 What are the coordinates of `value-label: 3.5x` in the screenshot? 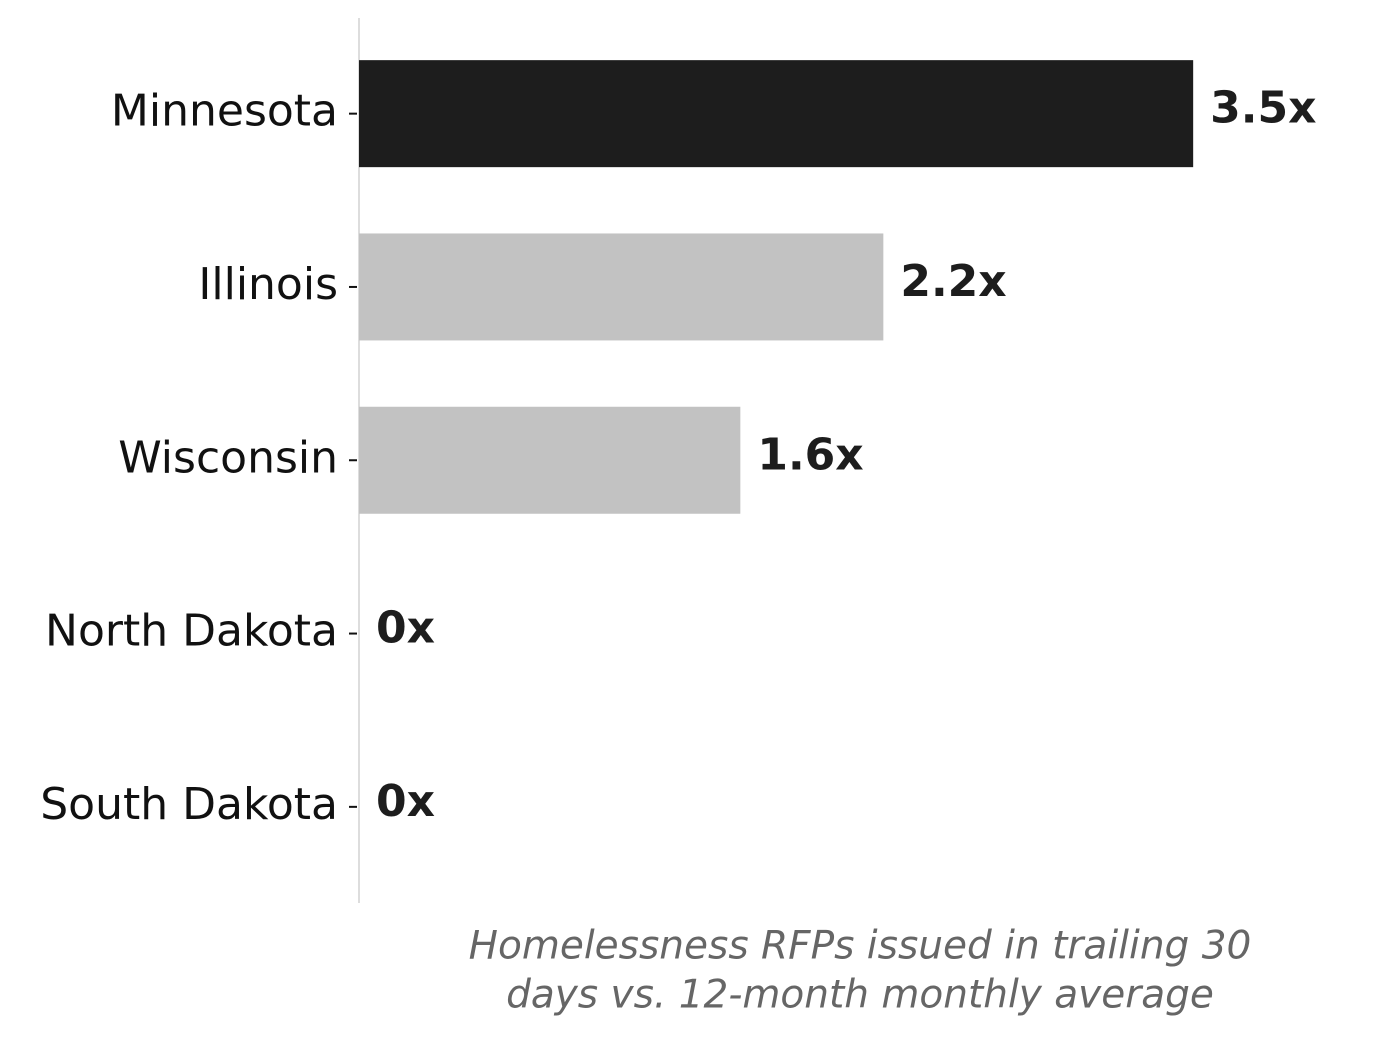 It's located at (1263, 108).